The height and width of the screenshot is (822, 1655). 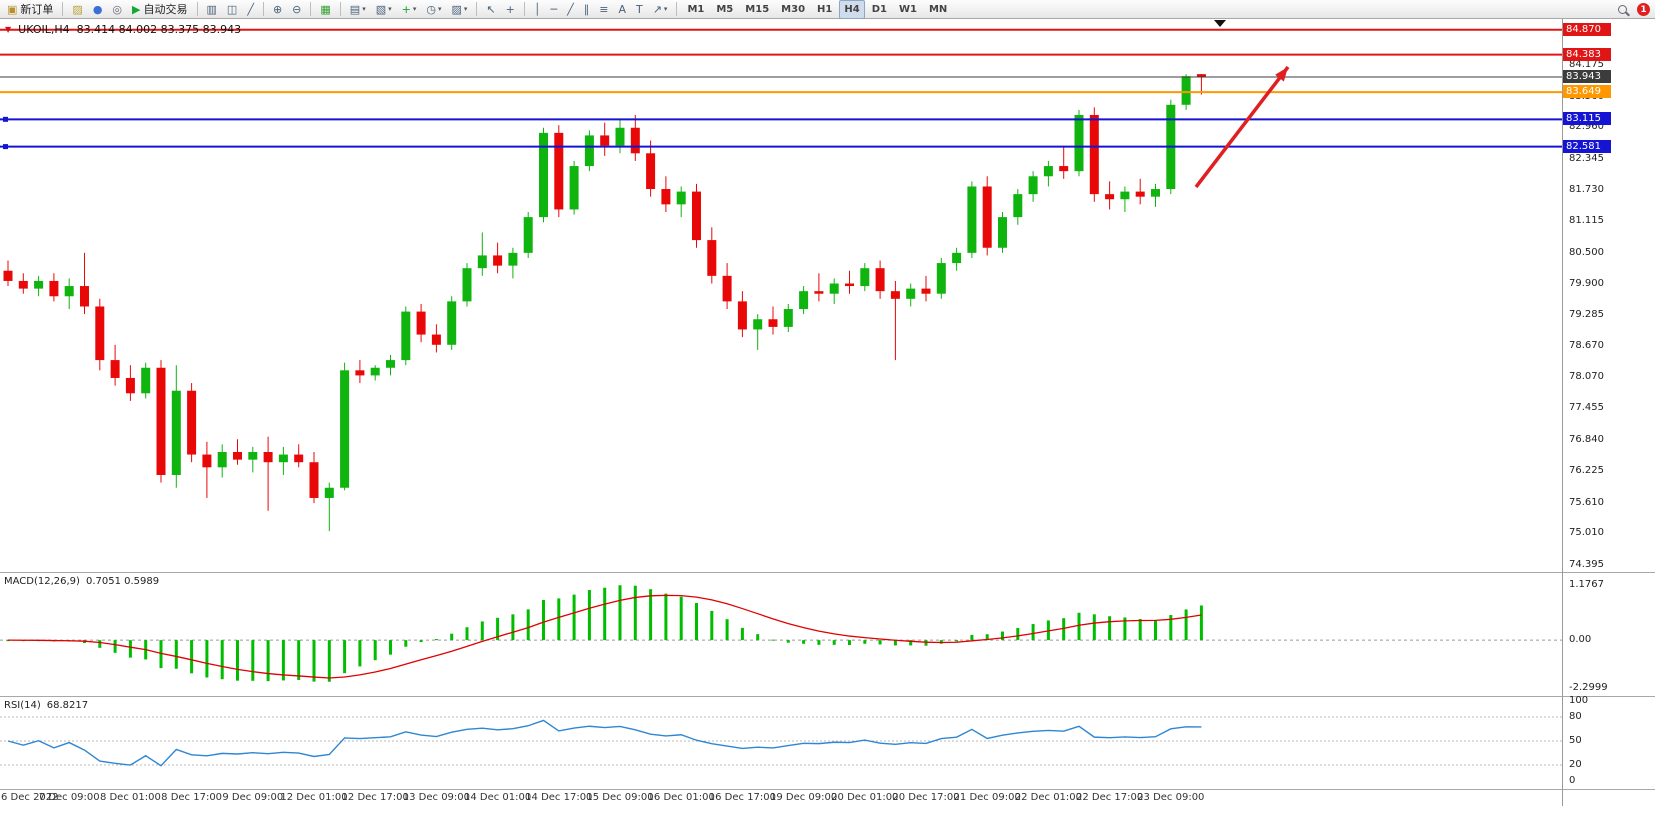 I want to click on notification-badge: 1, so click(x=1643, y=9).